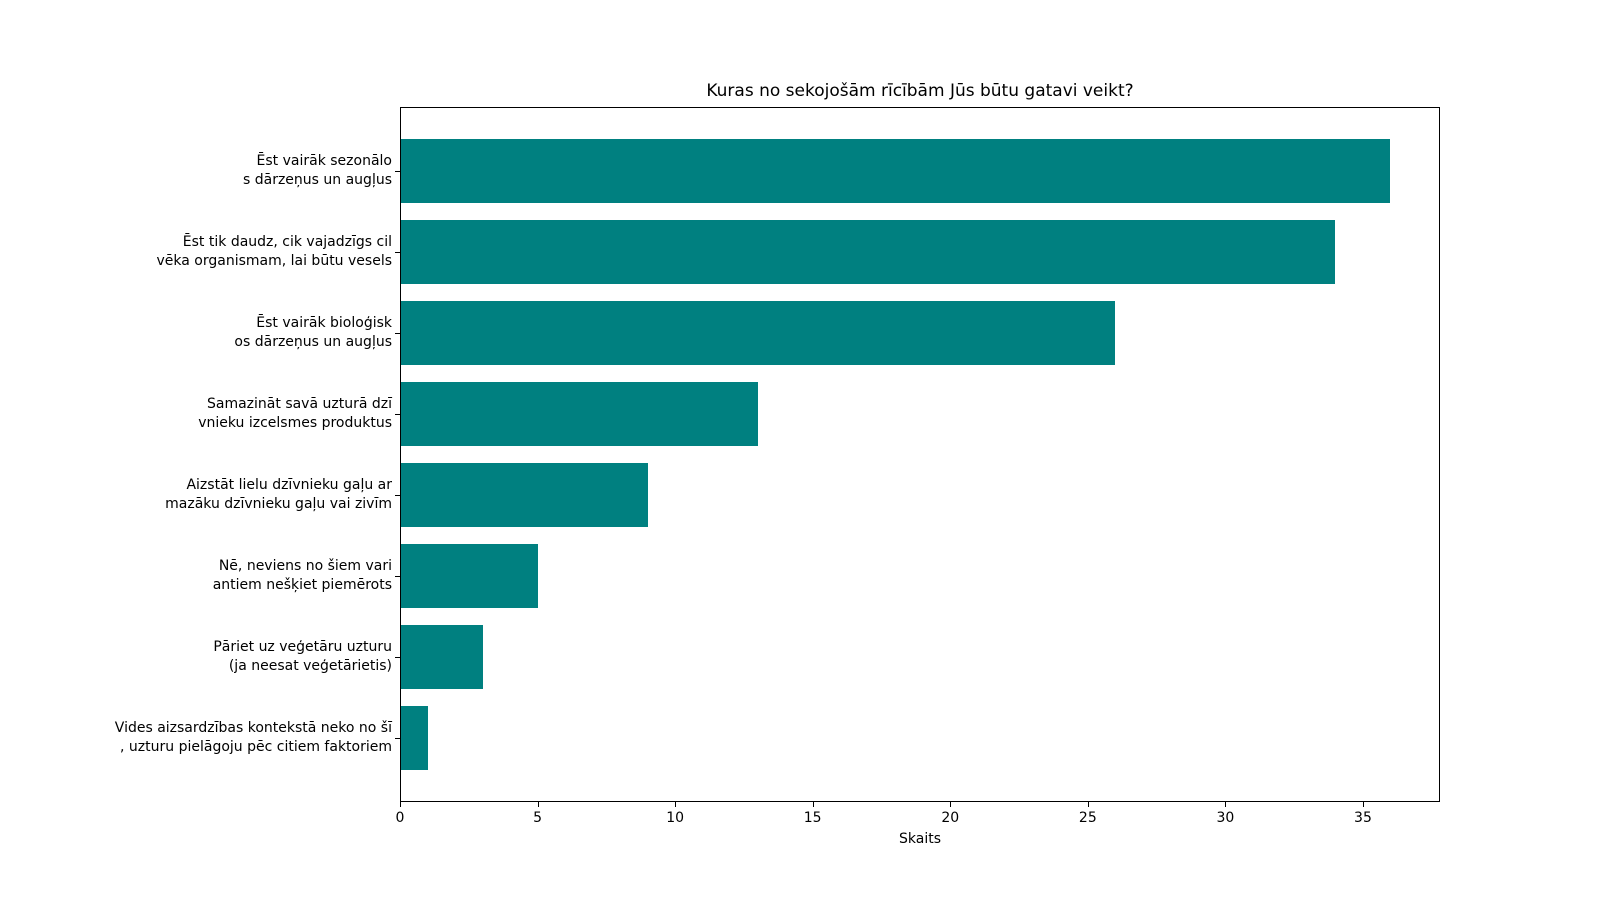 The image size is (1600, 900). What do you see at coordinates (196, 171) in the screenshot?
I see `category-label: Ēst vairāk sezonālo s dārzeņus un augļus` at bounding box center [196, 171].